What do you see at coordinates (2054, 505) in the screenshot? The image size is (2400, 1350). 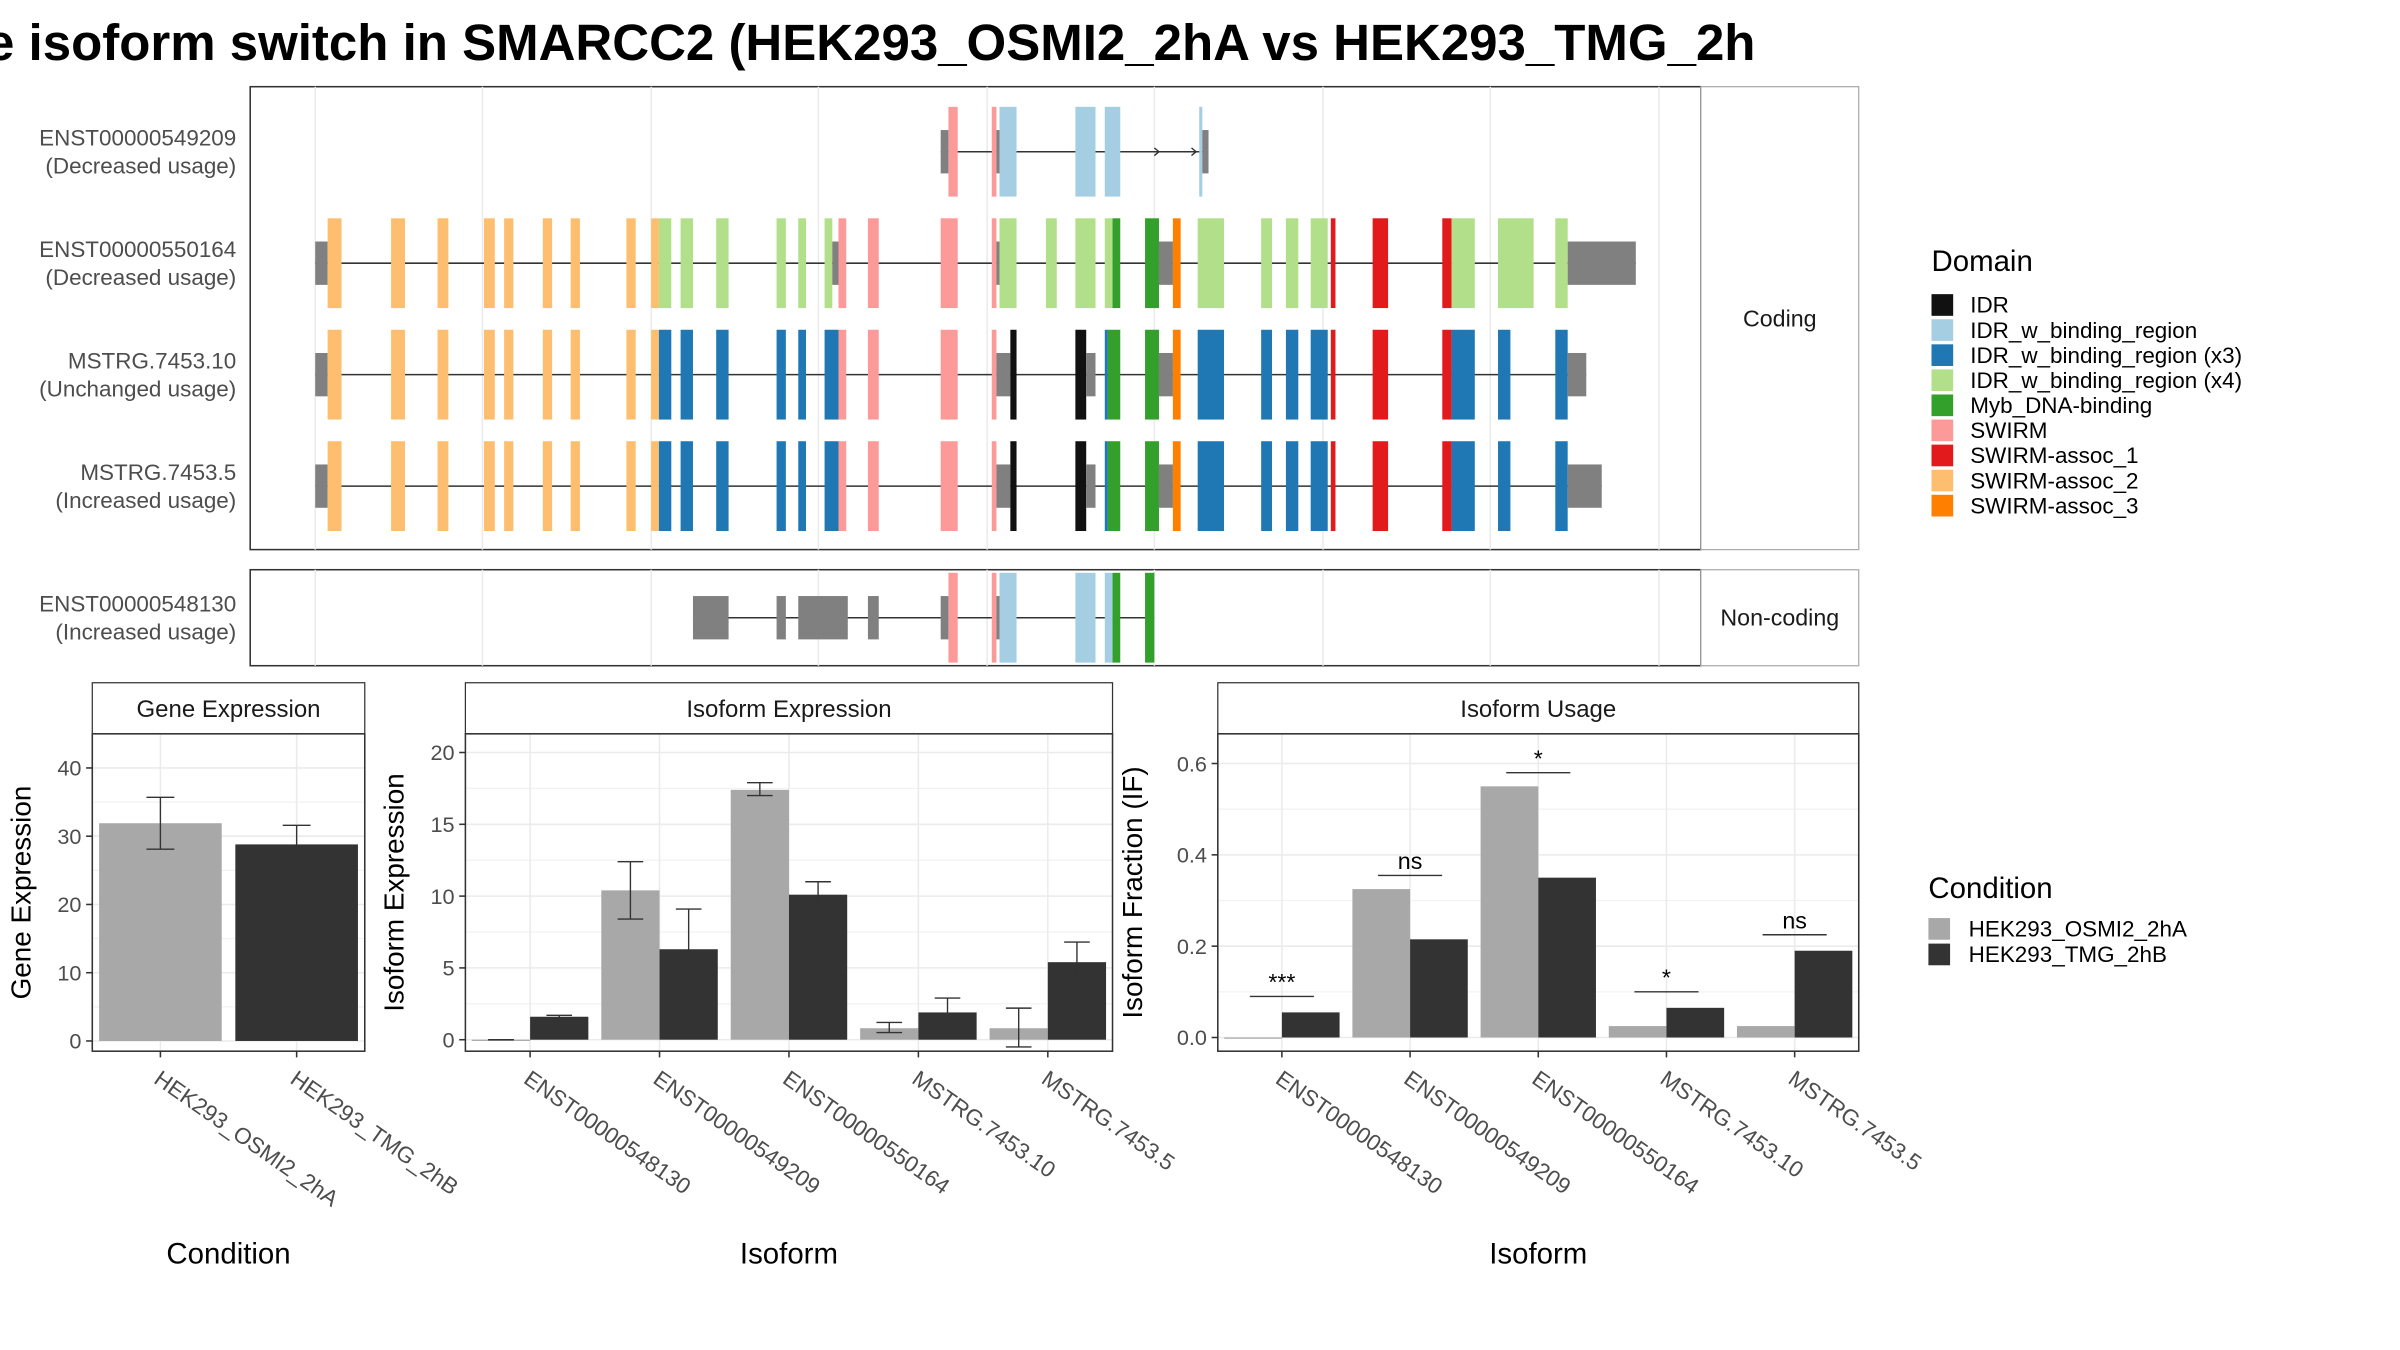 I see `legend-label-swirm-assoc-3: SWIRM-assoc_3` at bounding box center [2054, 505].